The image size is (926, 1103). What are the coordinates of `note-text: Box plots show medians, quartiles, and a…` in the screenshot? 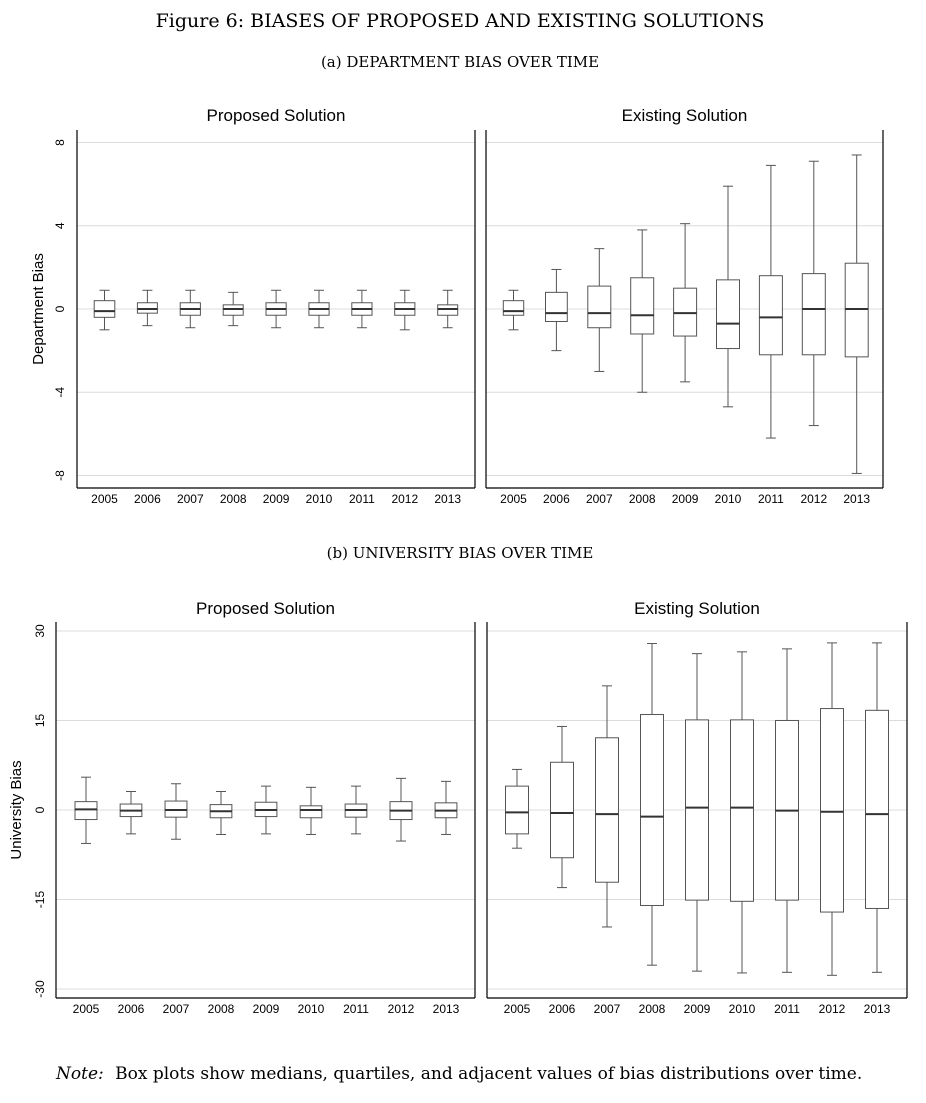 It's located at (488, 1074).